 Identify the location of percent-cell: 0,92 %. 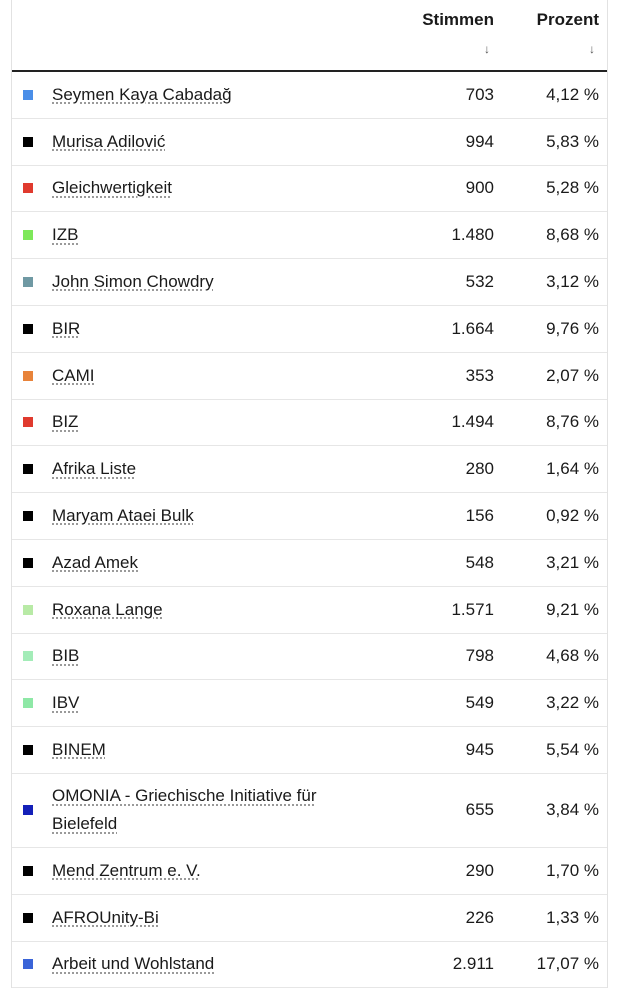
(572, 516).